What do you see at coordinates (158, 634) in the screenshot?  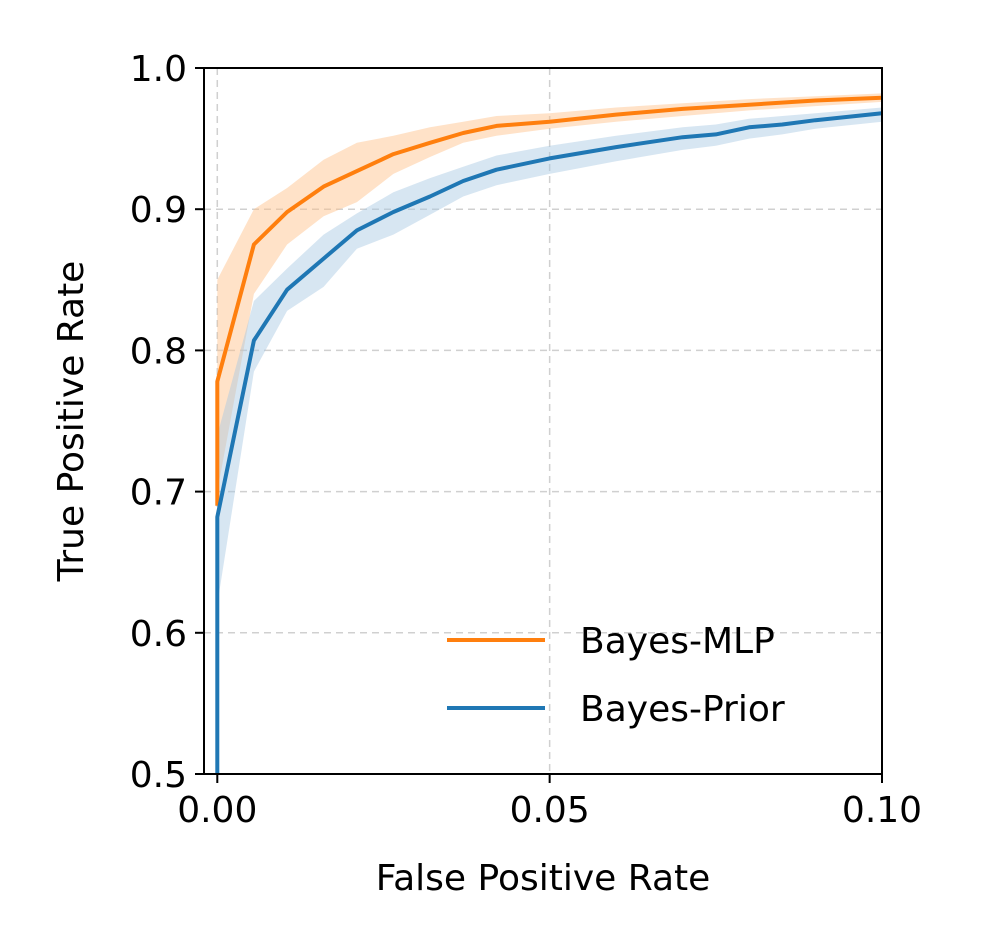 I see `y-tick-label-1: 0.6` at bounding box center [158, 634].